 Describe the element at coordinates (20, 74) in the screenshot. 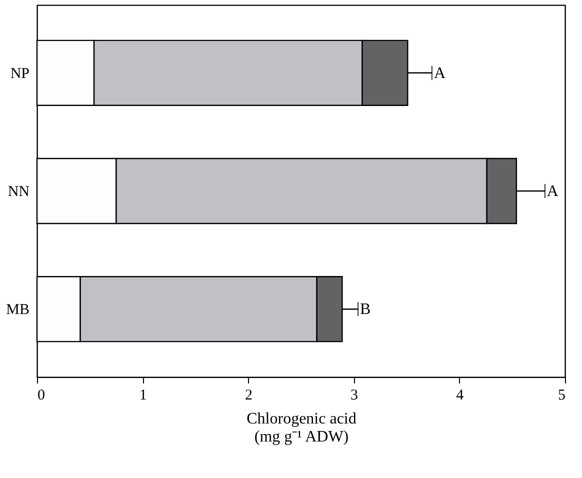

I see `y-tick-label: NP` at that location.